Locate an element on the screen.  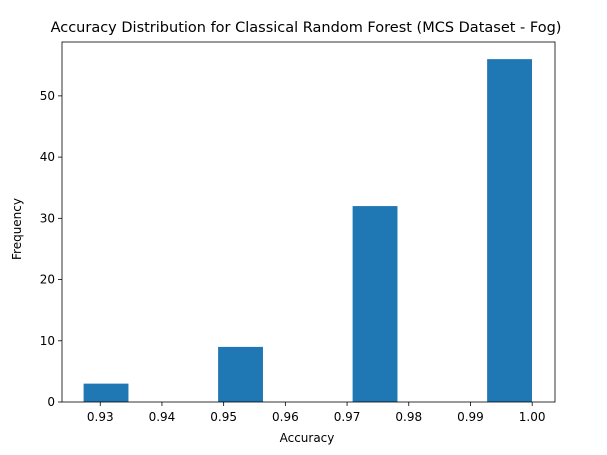
y-axis-label: Frequency is located at coordinates (17, 229).